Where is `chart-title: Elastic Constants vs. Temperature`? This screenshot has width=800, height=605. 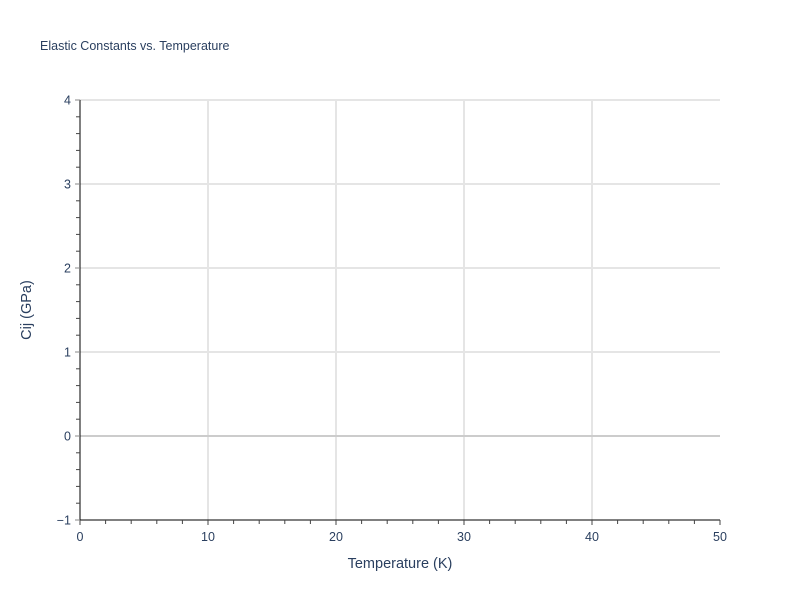 chart-title: Elastic Constants vs. Temperature is located at coordinates (134, 46).